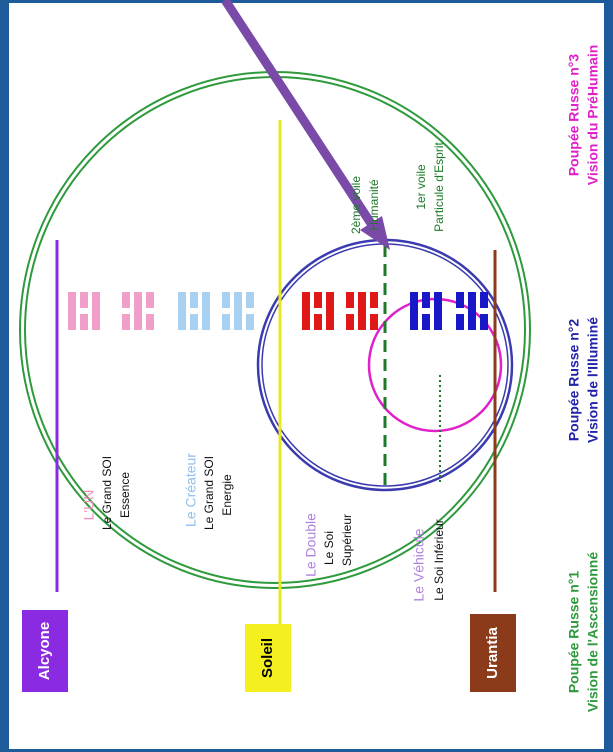 The image size is (613, 752). What do you see at coordinates (347, 540) in the screenshot?
I see `level-line: Supérieur` at bounding box center [347, 540].